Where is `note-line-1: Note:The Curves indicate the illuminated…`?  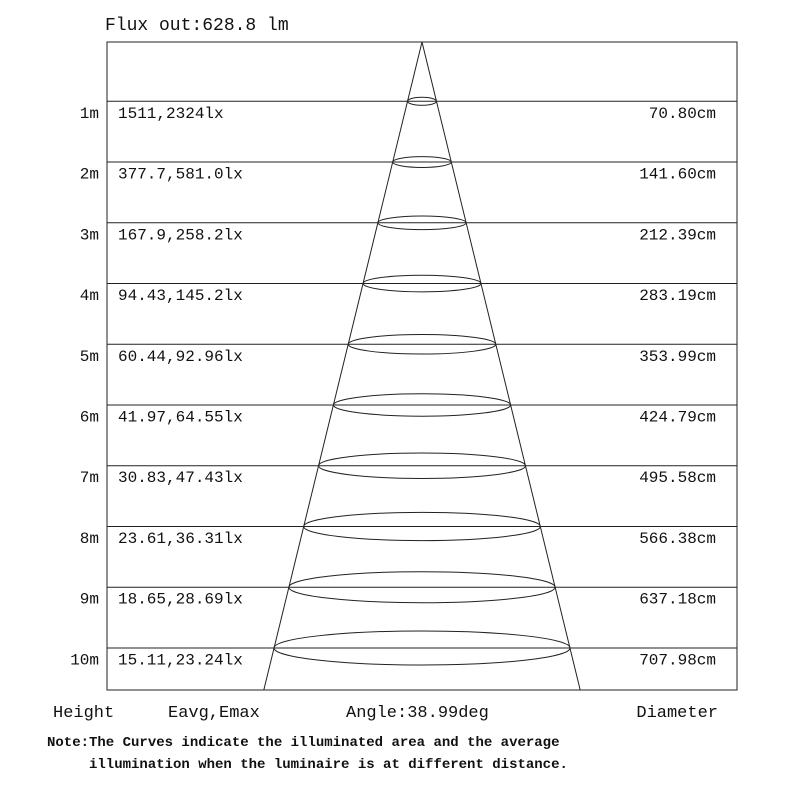
note-line-1: Note:The Curves indicate the illuminated… is located at coordinates (303, 743).